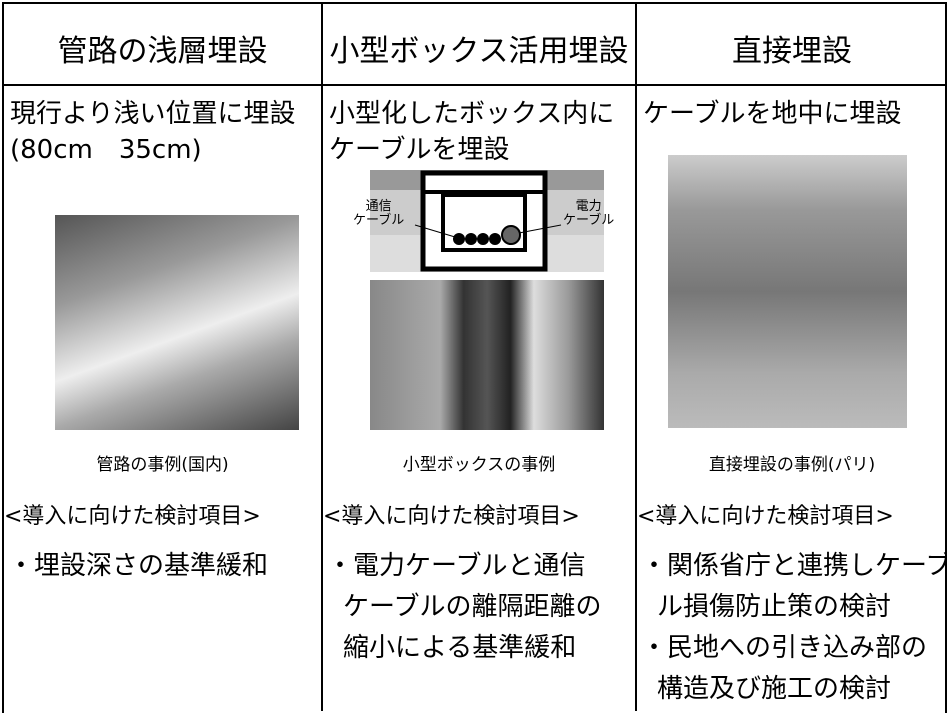 The image size is (949, 713). What do you see at coordinates (784, 648) in the screenshot?
I see `item-line: ・民地への引き込み部の` at bounding box center [784, 648].